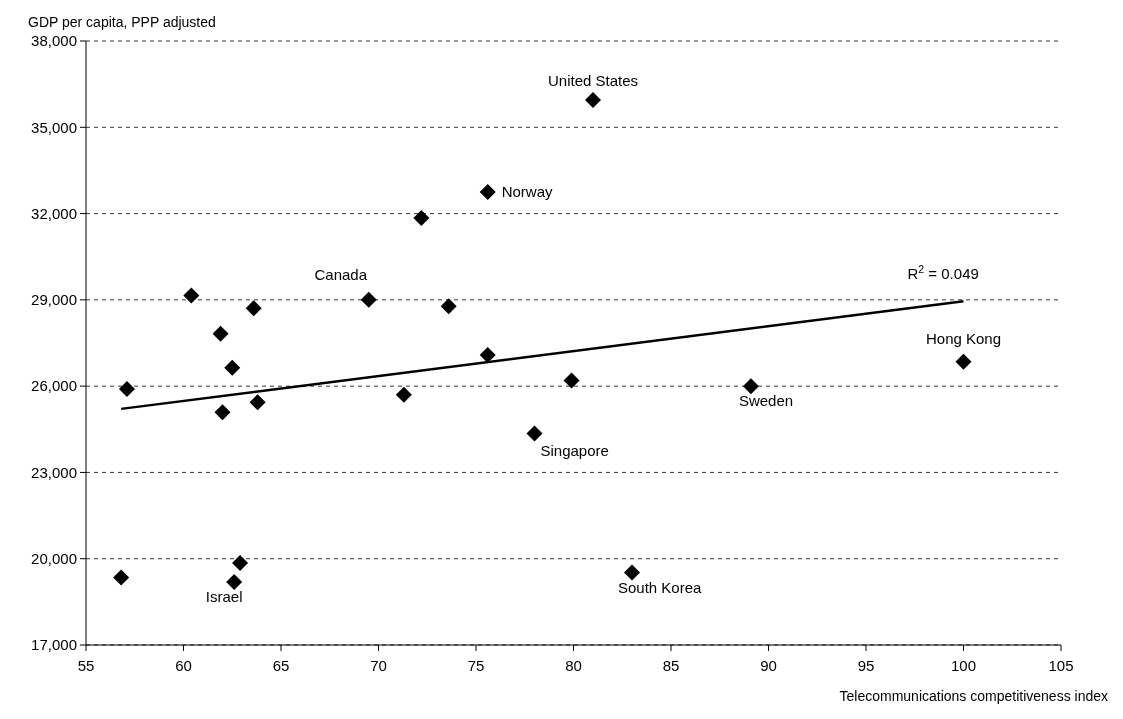  Describe the element at coordinates (768, 665) in the screenshot. I see `x-tick-label: 90` at that location.